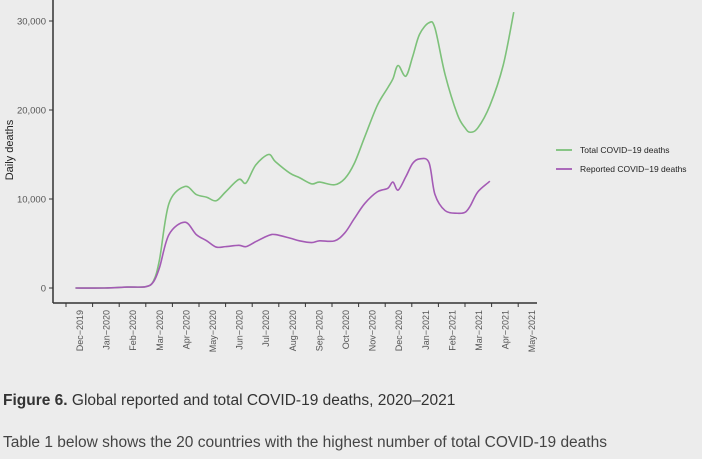 The height and width of the screenshot is (459, 702). What do you see at coordinates (186, 329) in the screenshot?
I see `x-tick-label: Apr−2020` at bounding box center [186, 329].